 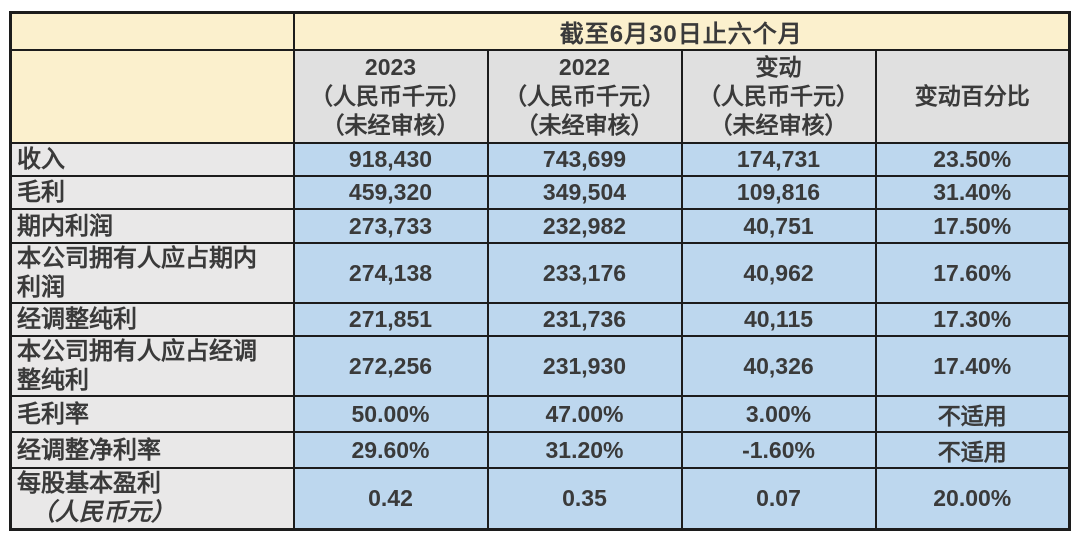 I want to click on value-cell: 743,699, so click(x=584, y=159).